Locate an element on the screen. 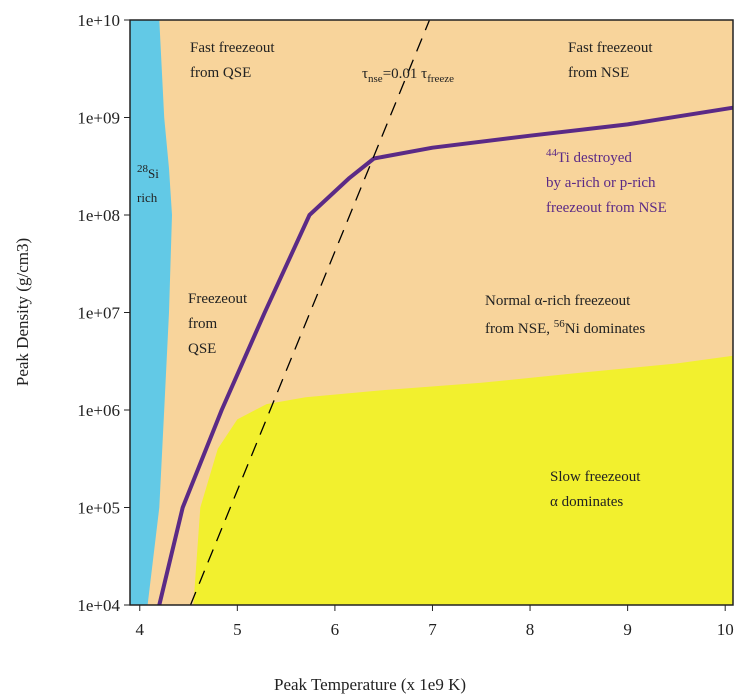  annotation: 28​Si is located at coordinates (148, 172).